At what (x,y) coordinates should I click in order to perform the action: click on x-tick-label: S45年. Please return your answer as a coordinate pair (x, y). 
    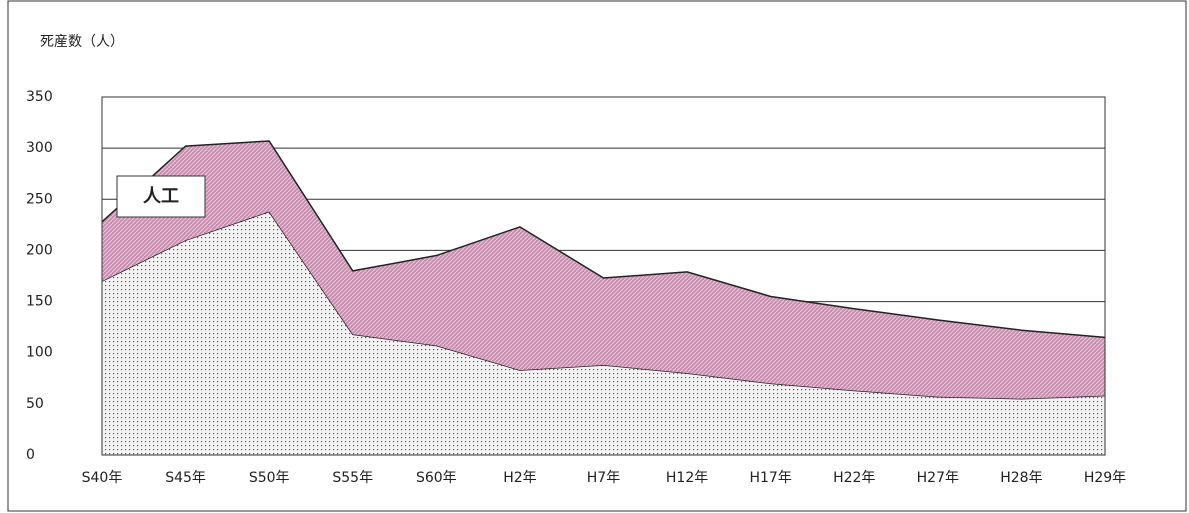
    Looking at the image, I should click on (185, 478).